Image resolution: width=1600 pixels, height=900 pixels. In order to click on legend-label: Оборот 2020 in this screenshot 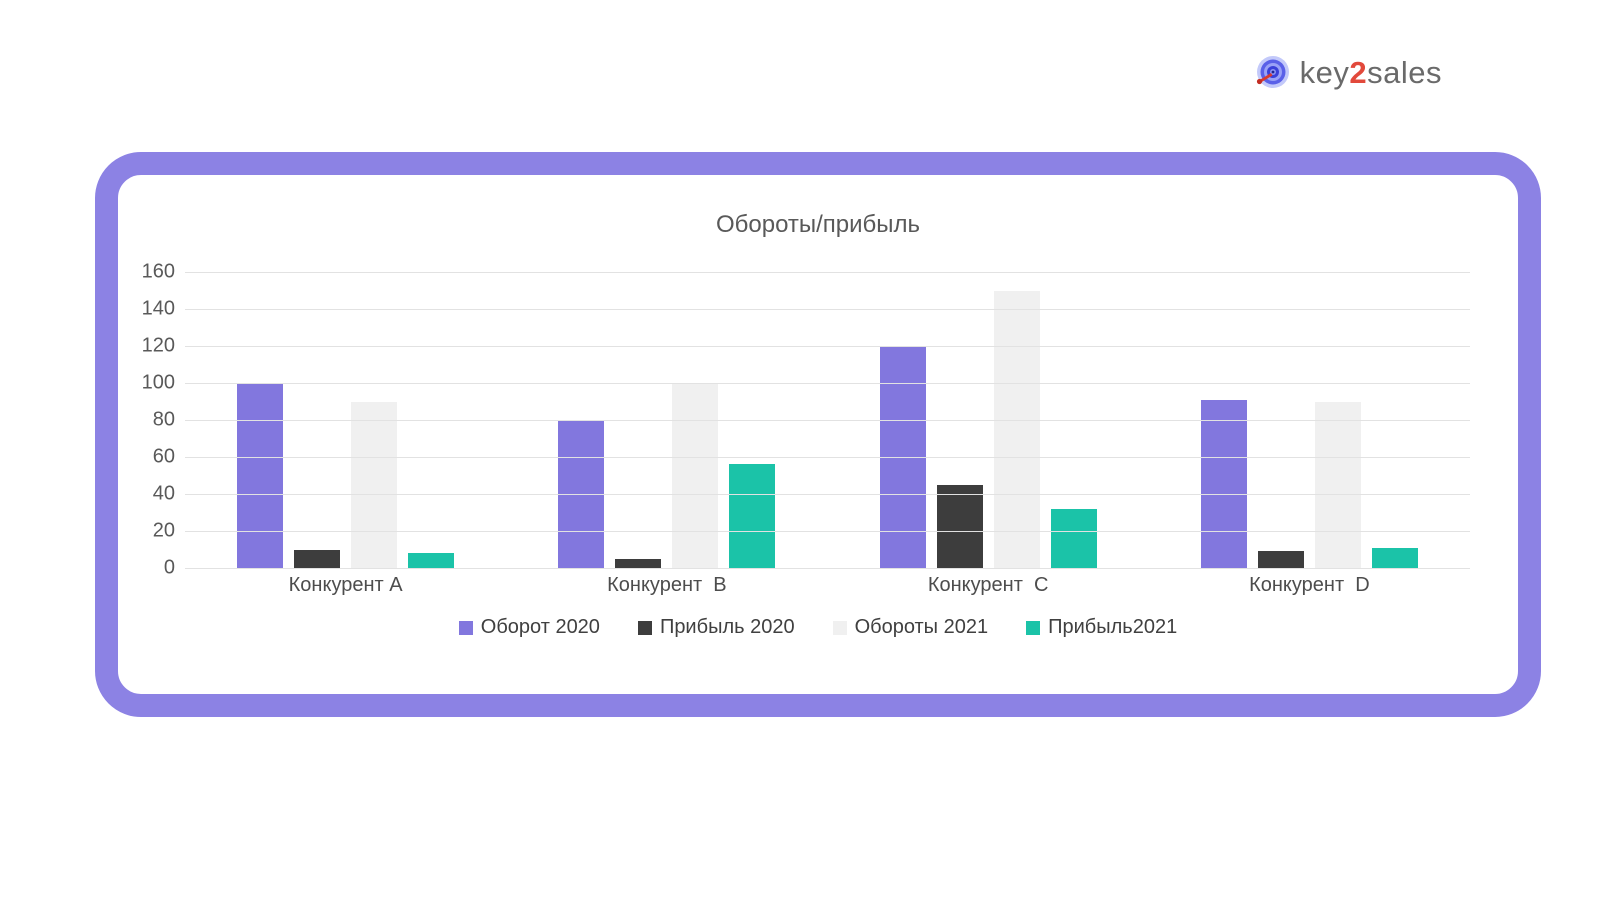, I will do `click(540, 627)`.